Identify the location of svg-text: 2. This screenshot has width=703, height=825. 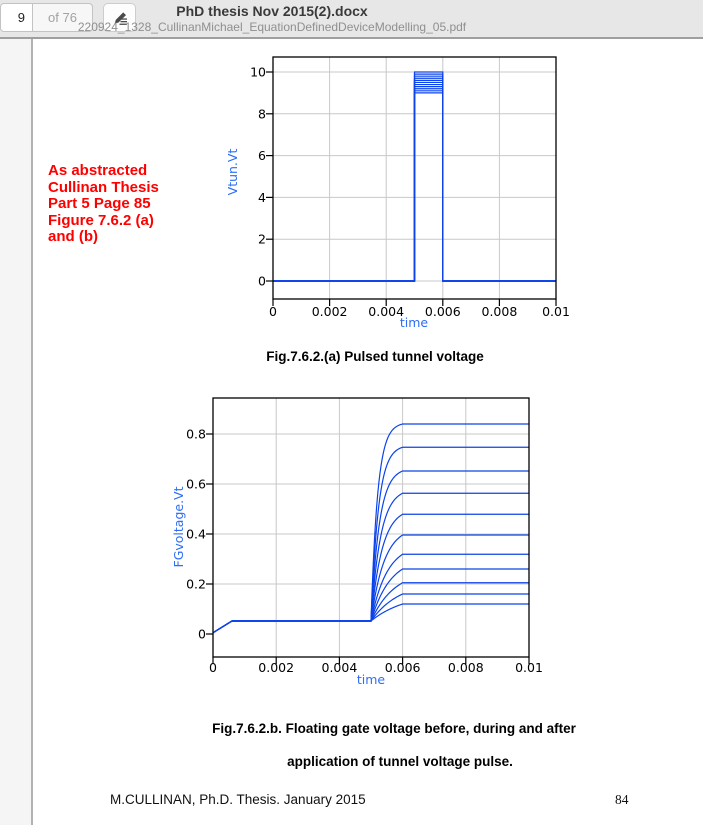
(262, 239).